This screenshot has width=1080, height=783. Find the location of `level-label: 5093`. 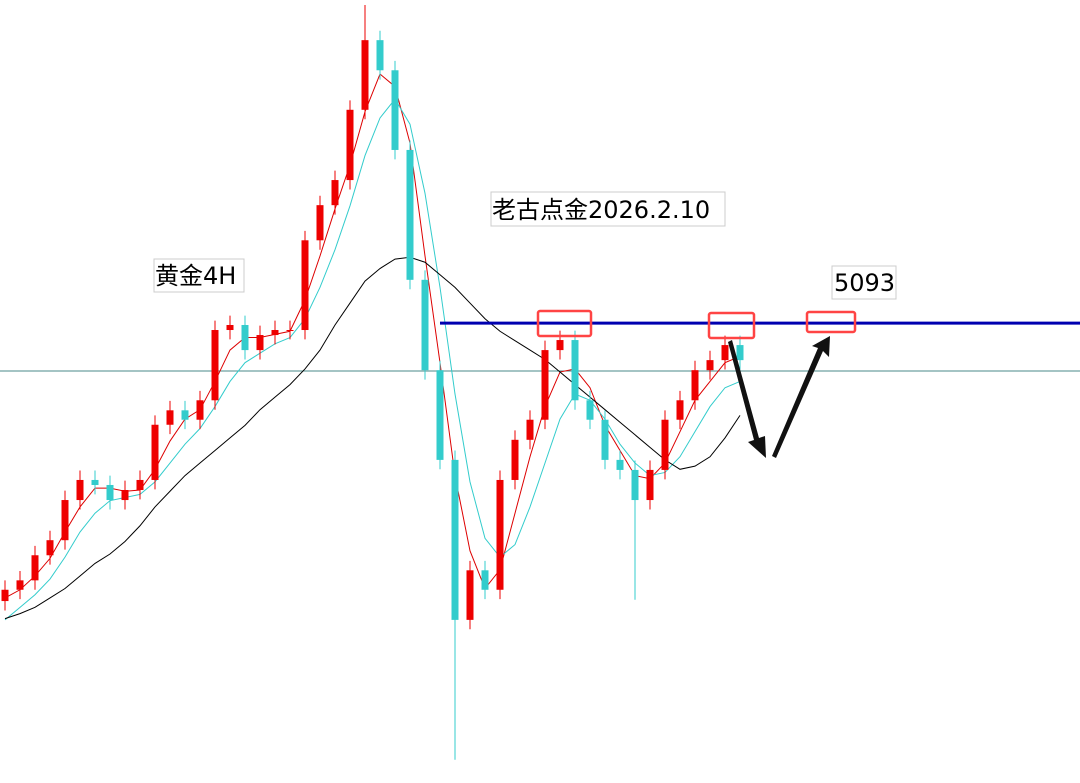

level-label: 5093 is located at coordinates (864, 283).